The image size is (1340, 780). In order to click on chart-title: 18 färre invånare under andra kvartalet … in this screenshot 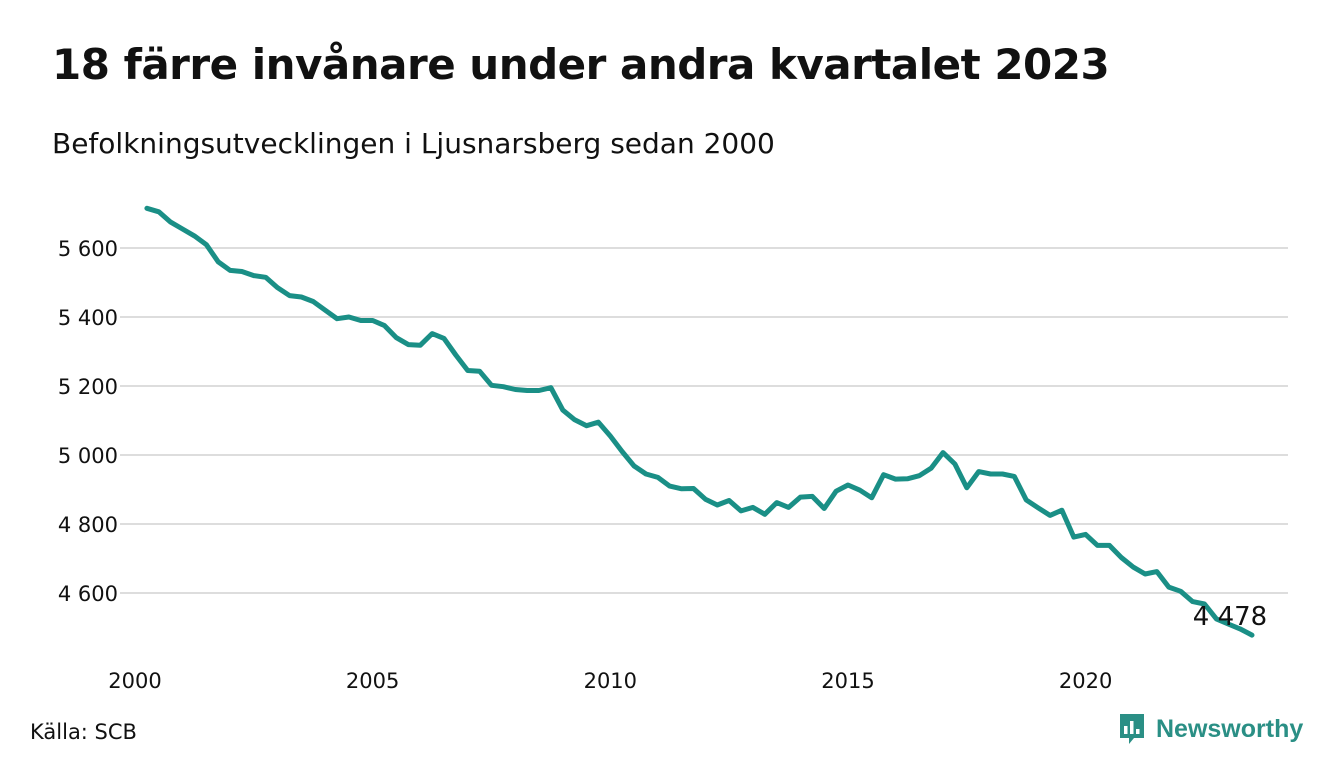, I will do `click(581, 64)`.